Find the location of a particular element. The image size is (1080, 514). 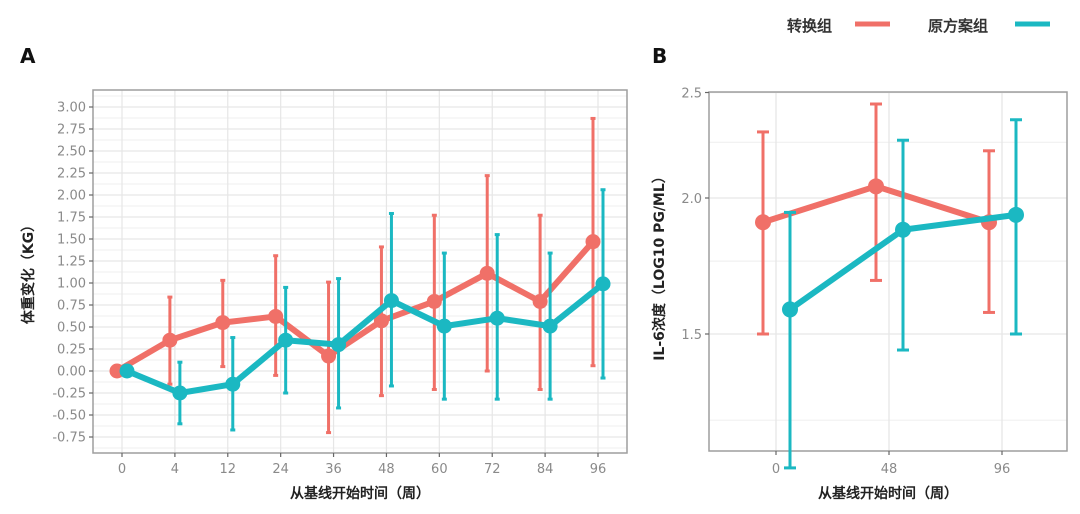

panel-a-y-tick-label: 1.00 is located at coordinates (71, 284).